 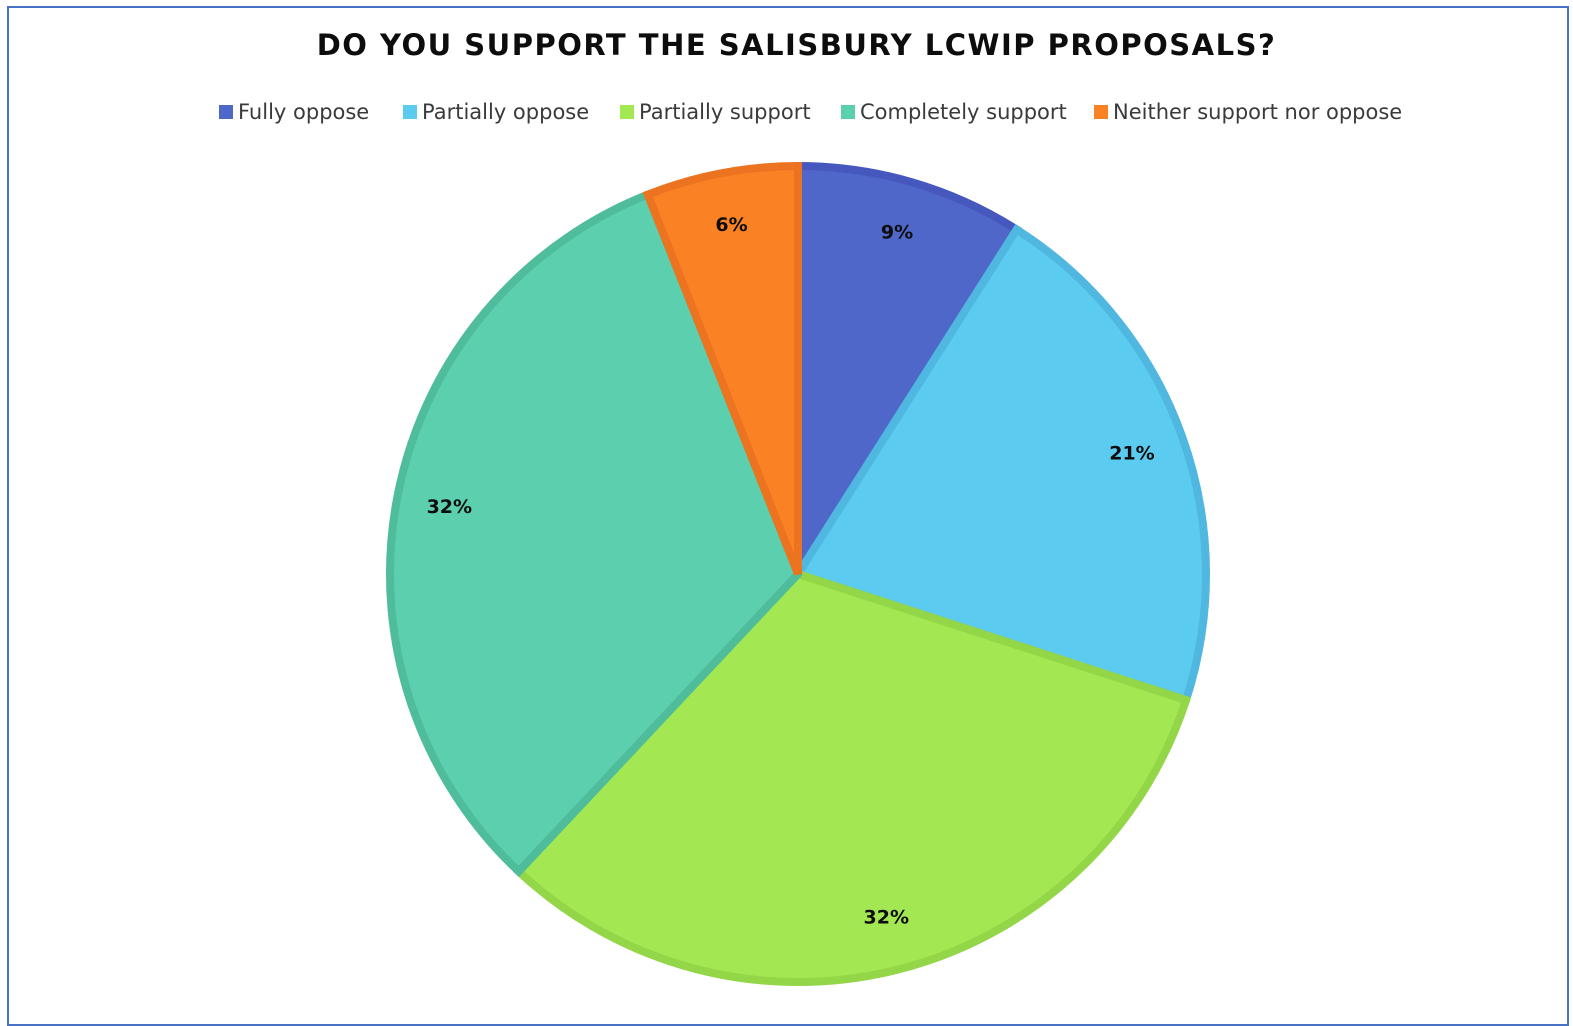 What do you see at coordinates (963, 112) in the screenshot?
I see `legend-label-completely-support: Completely support` at bounding box center [963, 112].